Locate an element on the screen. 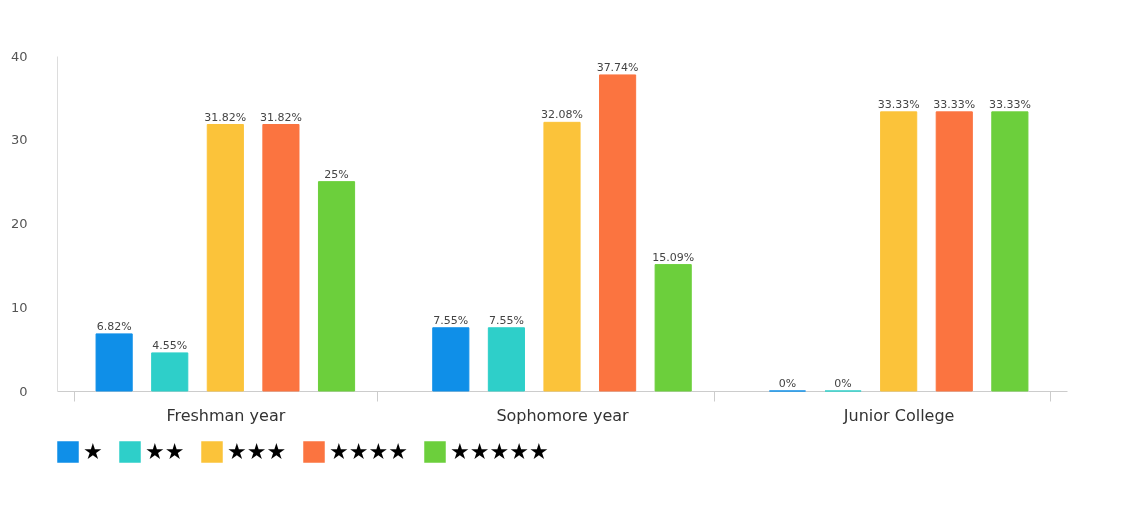 The width and height of the screenshot is (1121, 507). x-tick-label: Freshman year is located at coordinates (226, 415).